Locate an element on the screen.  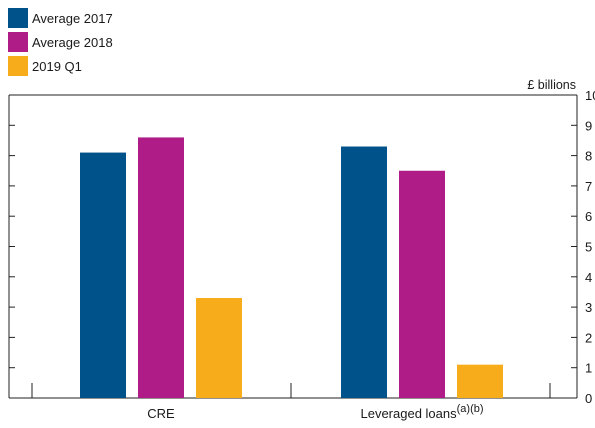
category-labels: CRE Leveraged loans(a)(b) is located at coordinates (315, 412).